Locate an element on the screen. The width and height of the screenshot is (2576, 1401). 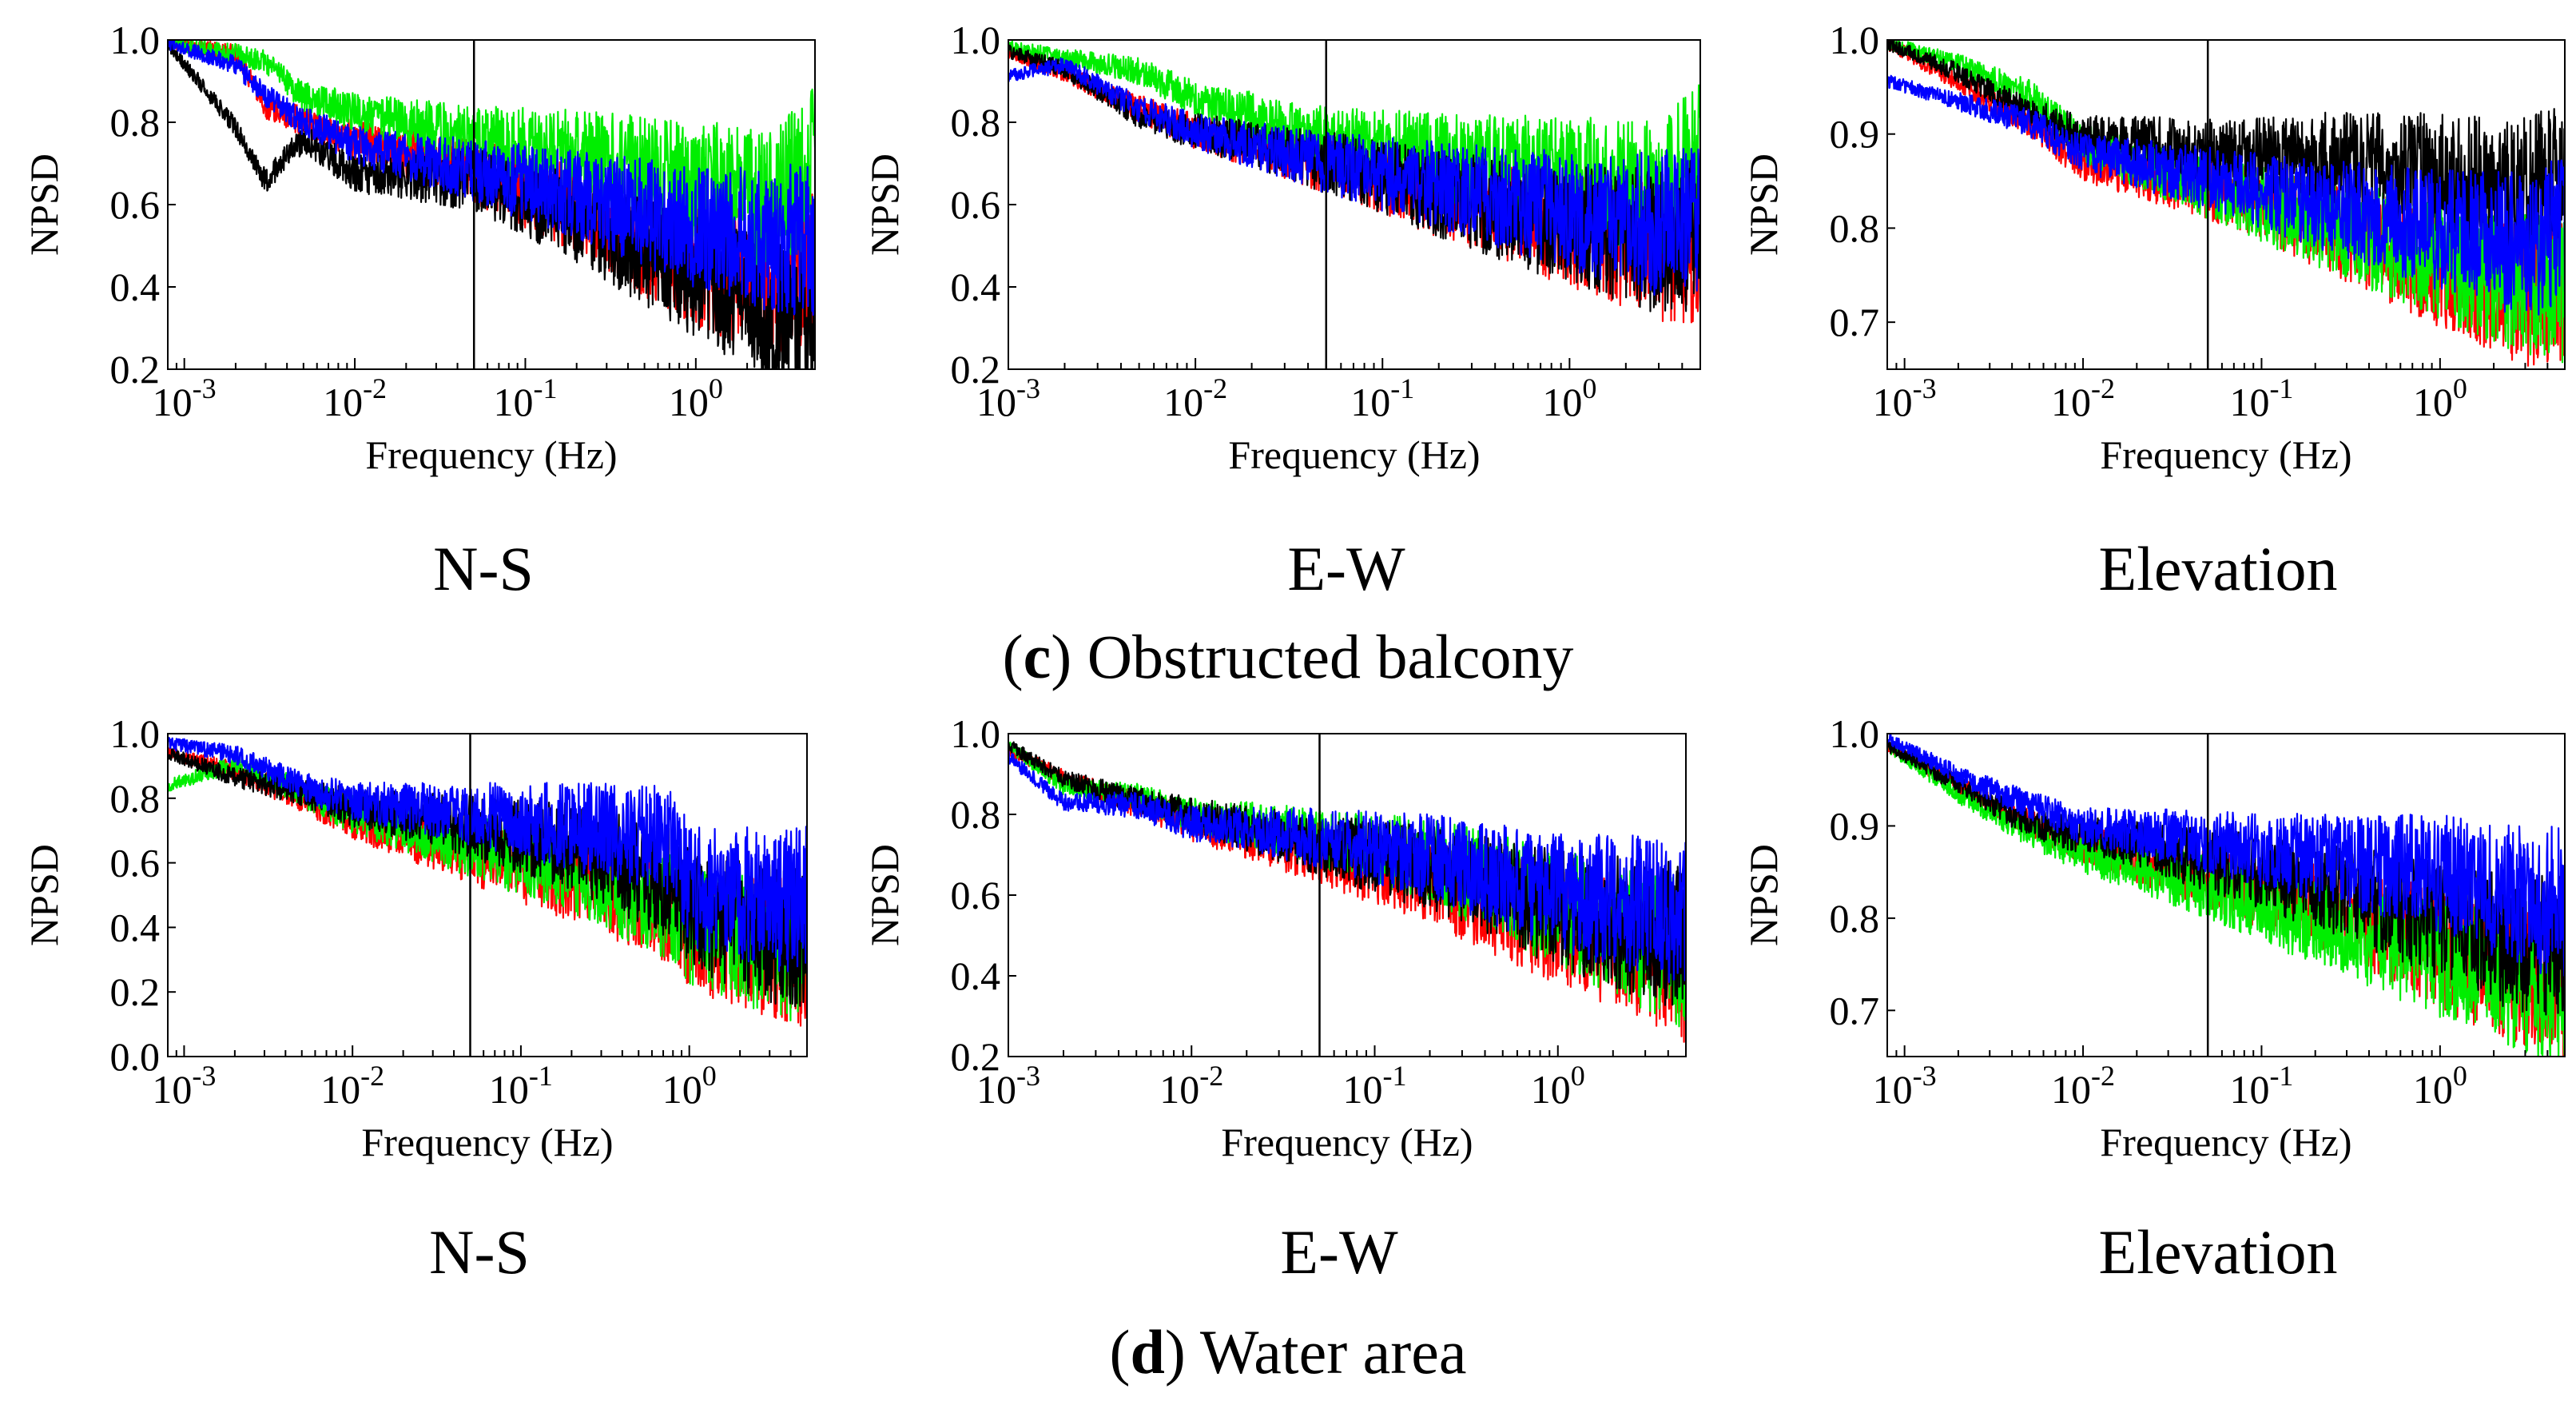
caption-d-text: Water area is located at coordinates (1333, 1352).